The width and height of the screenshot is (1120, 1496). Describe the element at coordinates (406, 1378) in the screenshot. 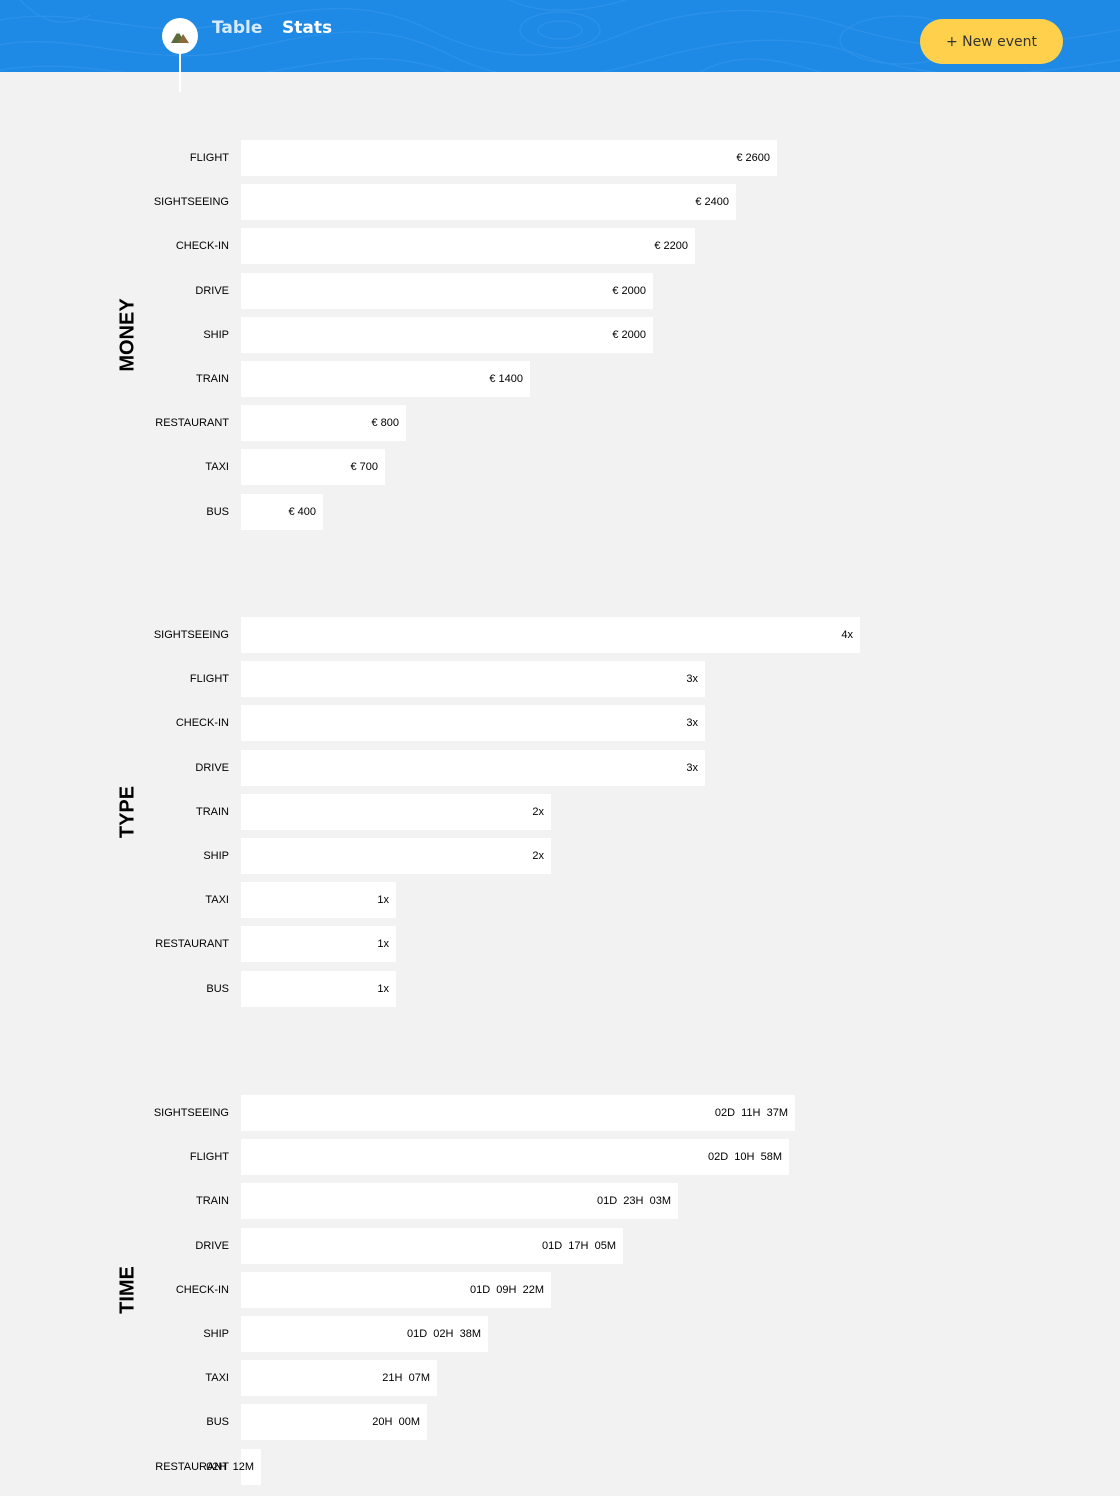

I see `bar-value-label: 21H 07M` at that location.